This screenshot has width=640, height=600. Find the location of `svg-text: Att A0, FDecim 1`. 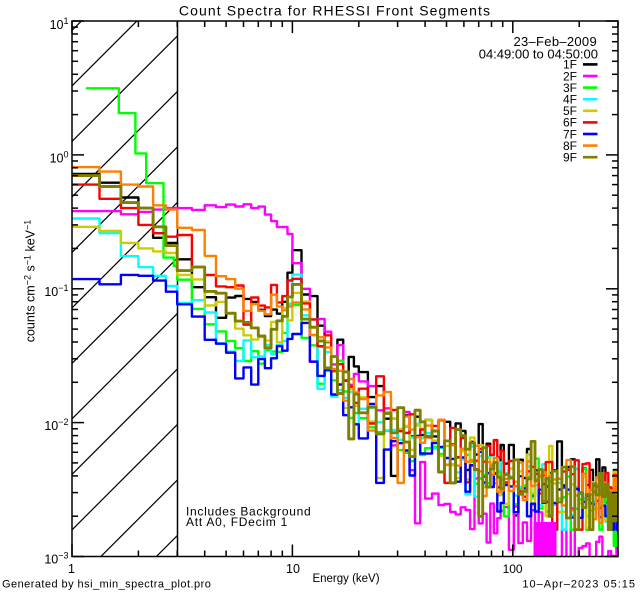

svg-text: Att A0, FDecim 1 is located at coordinates (237, 522).